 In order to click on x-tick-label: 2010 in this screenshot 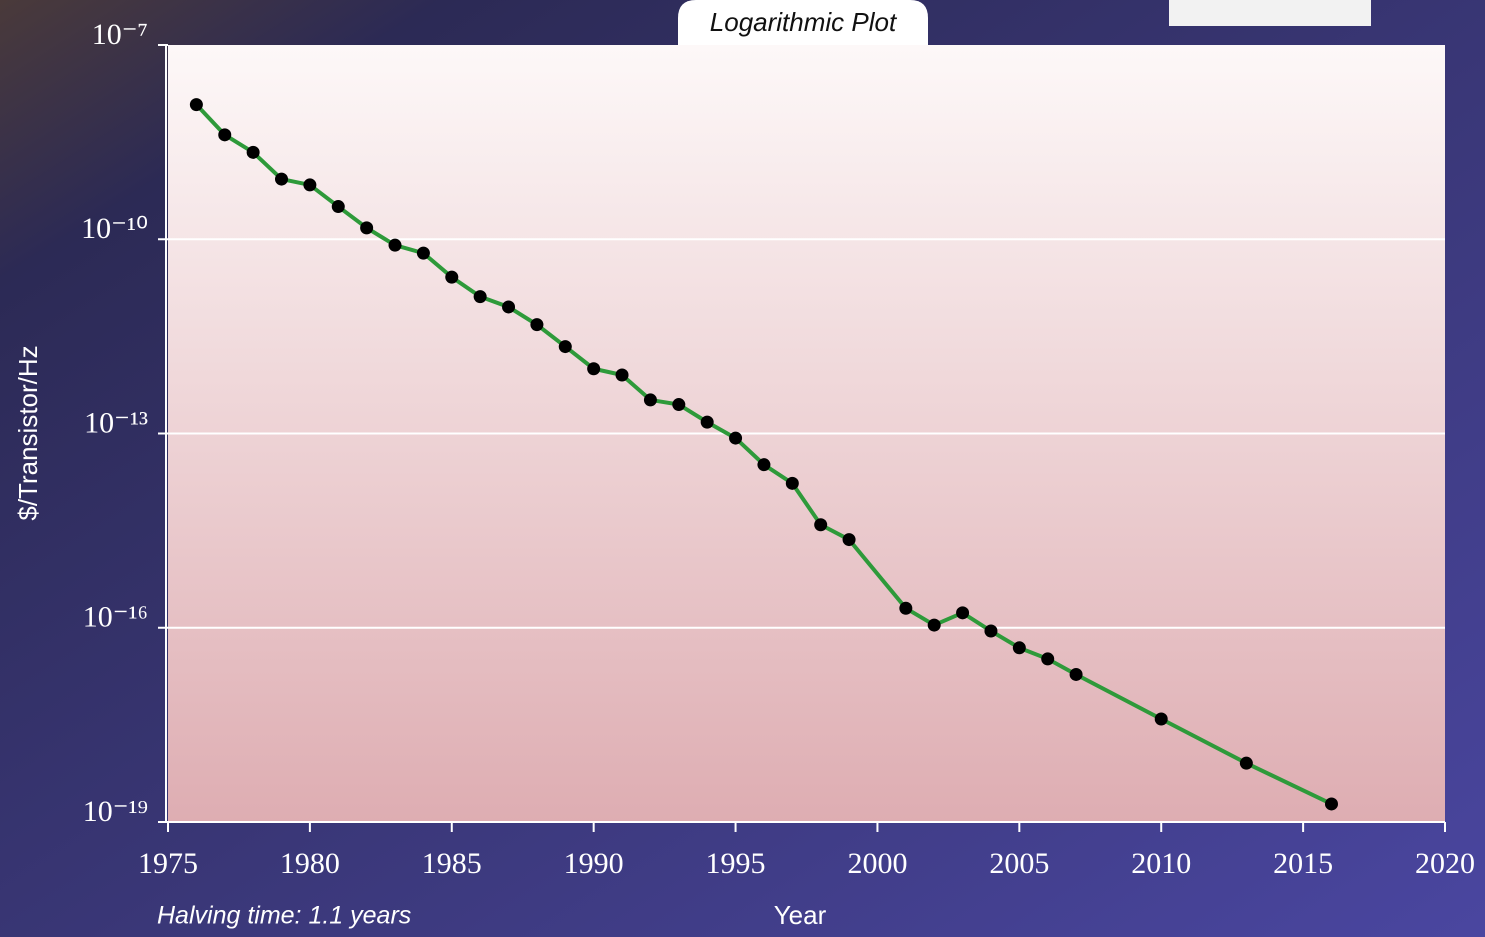, I will do `click(1161, 863)`.